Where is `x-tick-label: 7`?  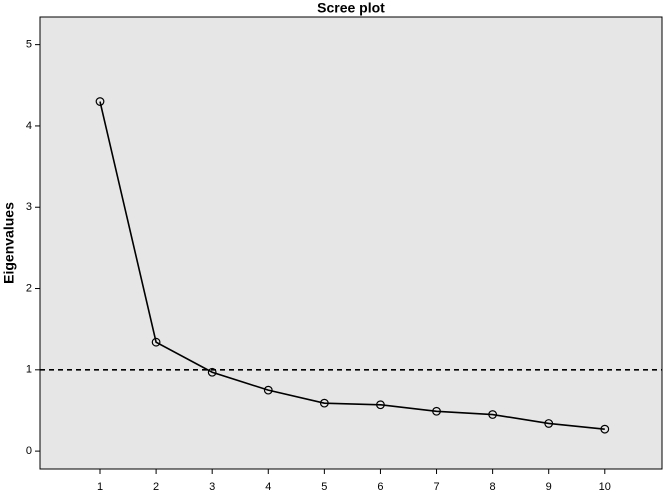
x-tick-label: 7 is located at coordinates (436, 487).